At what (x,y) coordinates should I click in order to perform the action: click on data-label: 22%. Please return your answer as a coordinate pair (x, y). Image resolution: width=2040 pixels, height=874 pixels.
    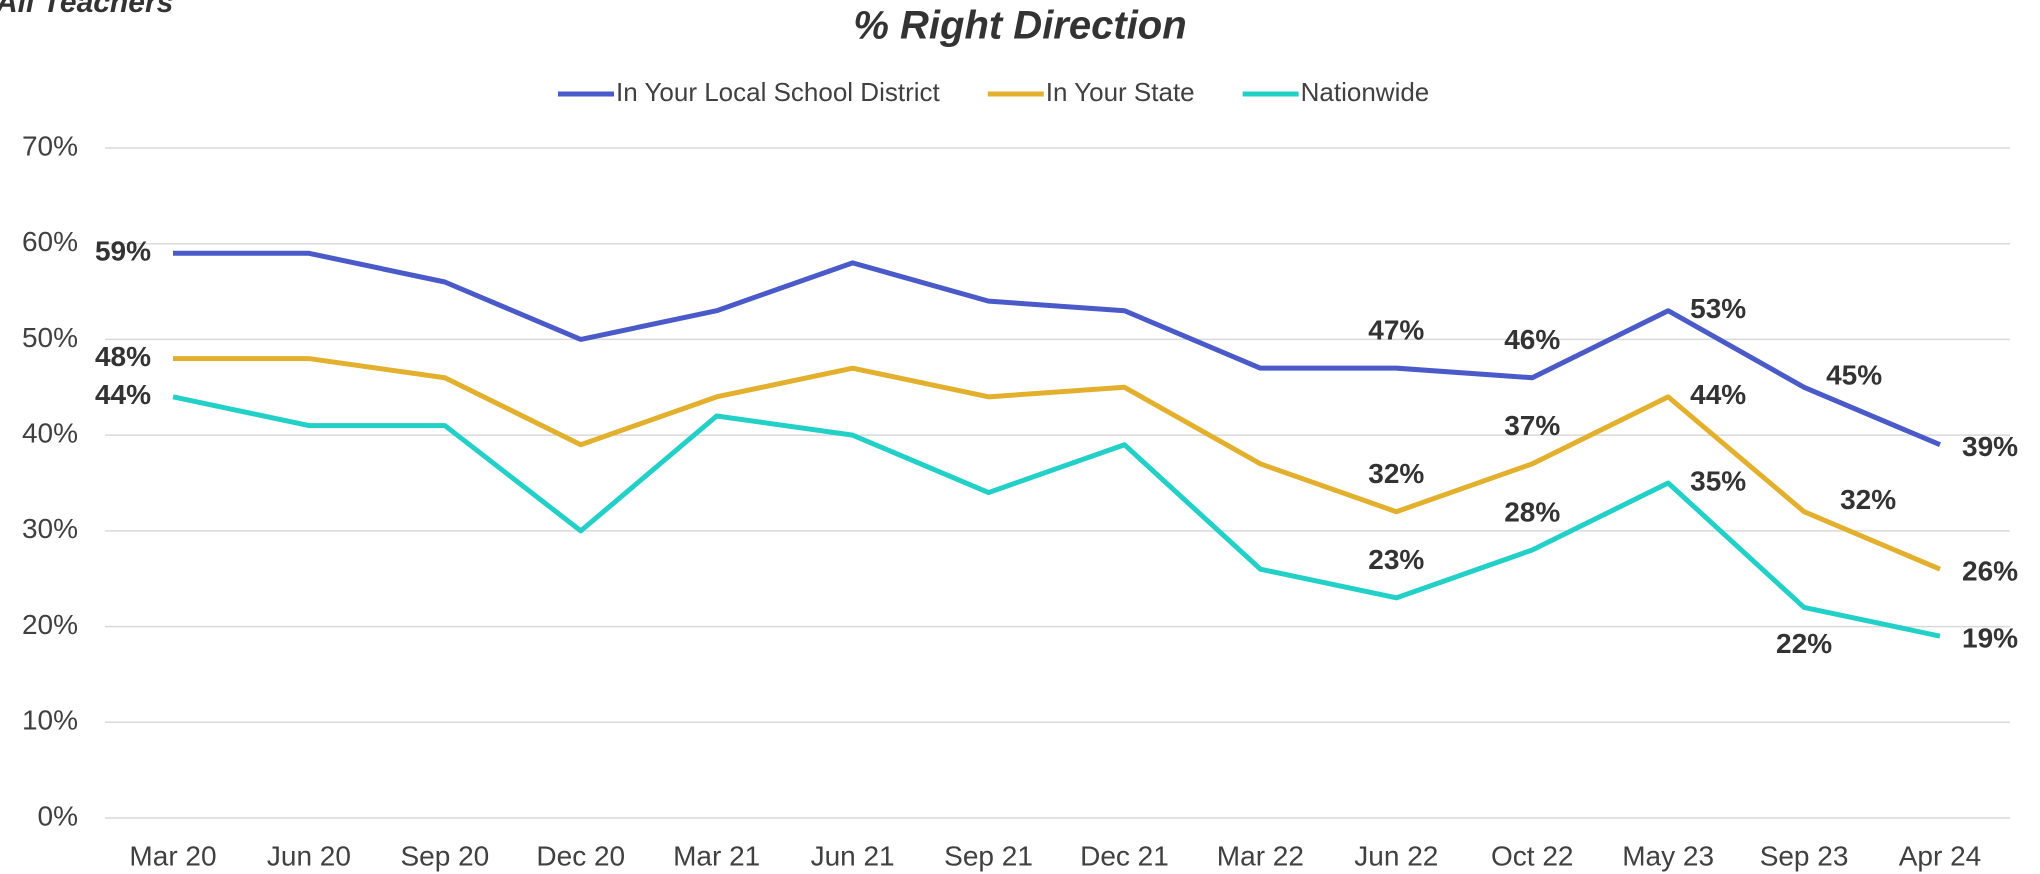
    Looking at the image, I should click on (1804, 643).